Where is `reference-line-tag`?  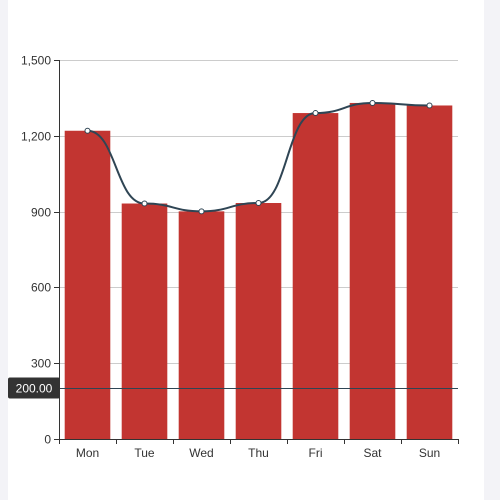 reference-line-tag is located at coordinates (34, 388).